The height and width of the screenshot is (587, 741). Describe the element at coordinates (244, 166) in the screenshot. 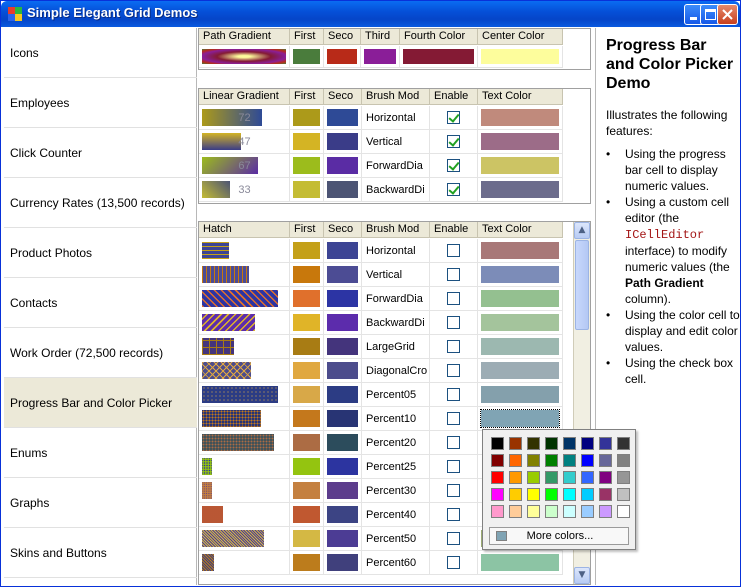

I see `progress-bar-cell: 67` at that location.